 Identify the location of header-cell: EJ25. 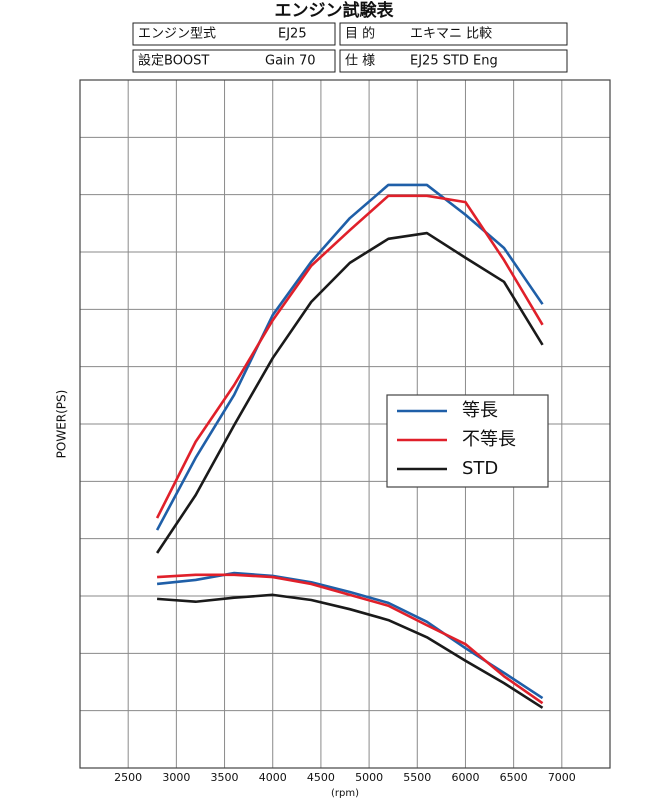
(292, 34).